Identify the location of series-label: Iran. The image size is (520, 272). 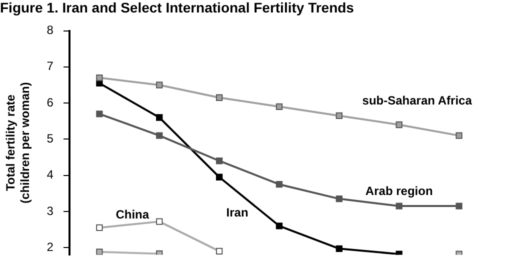
(237, 213).